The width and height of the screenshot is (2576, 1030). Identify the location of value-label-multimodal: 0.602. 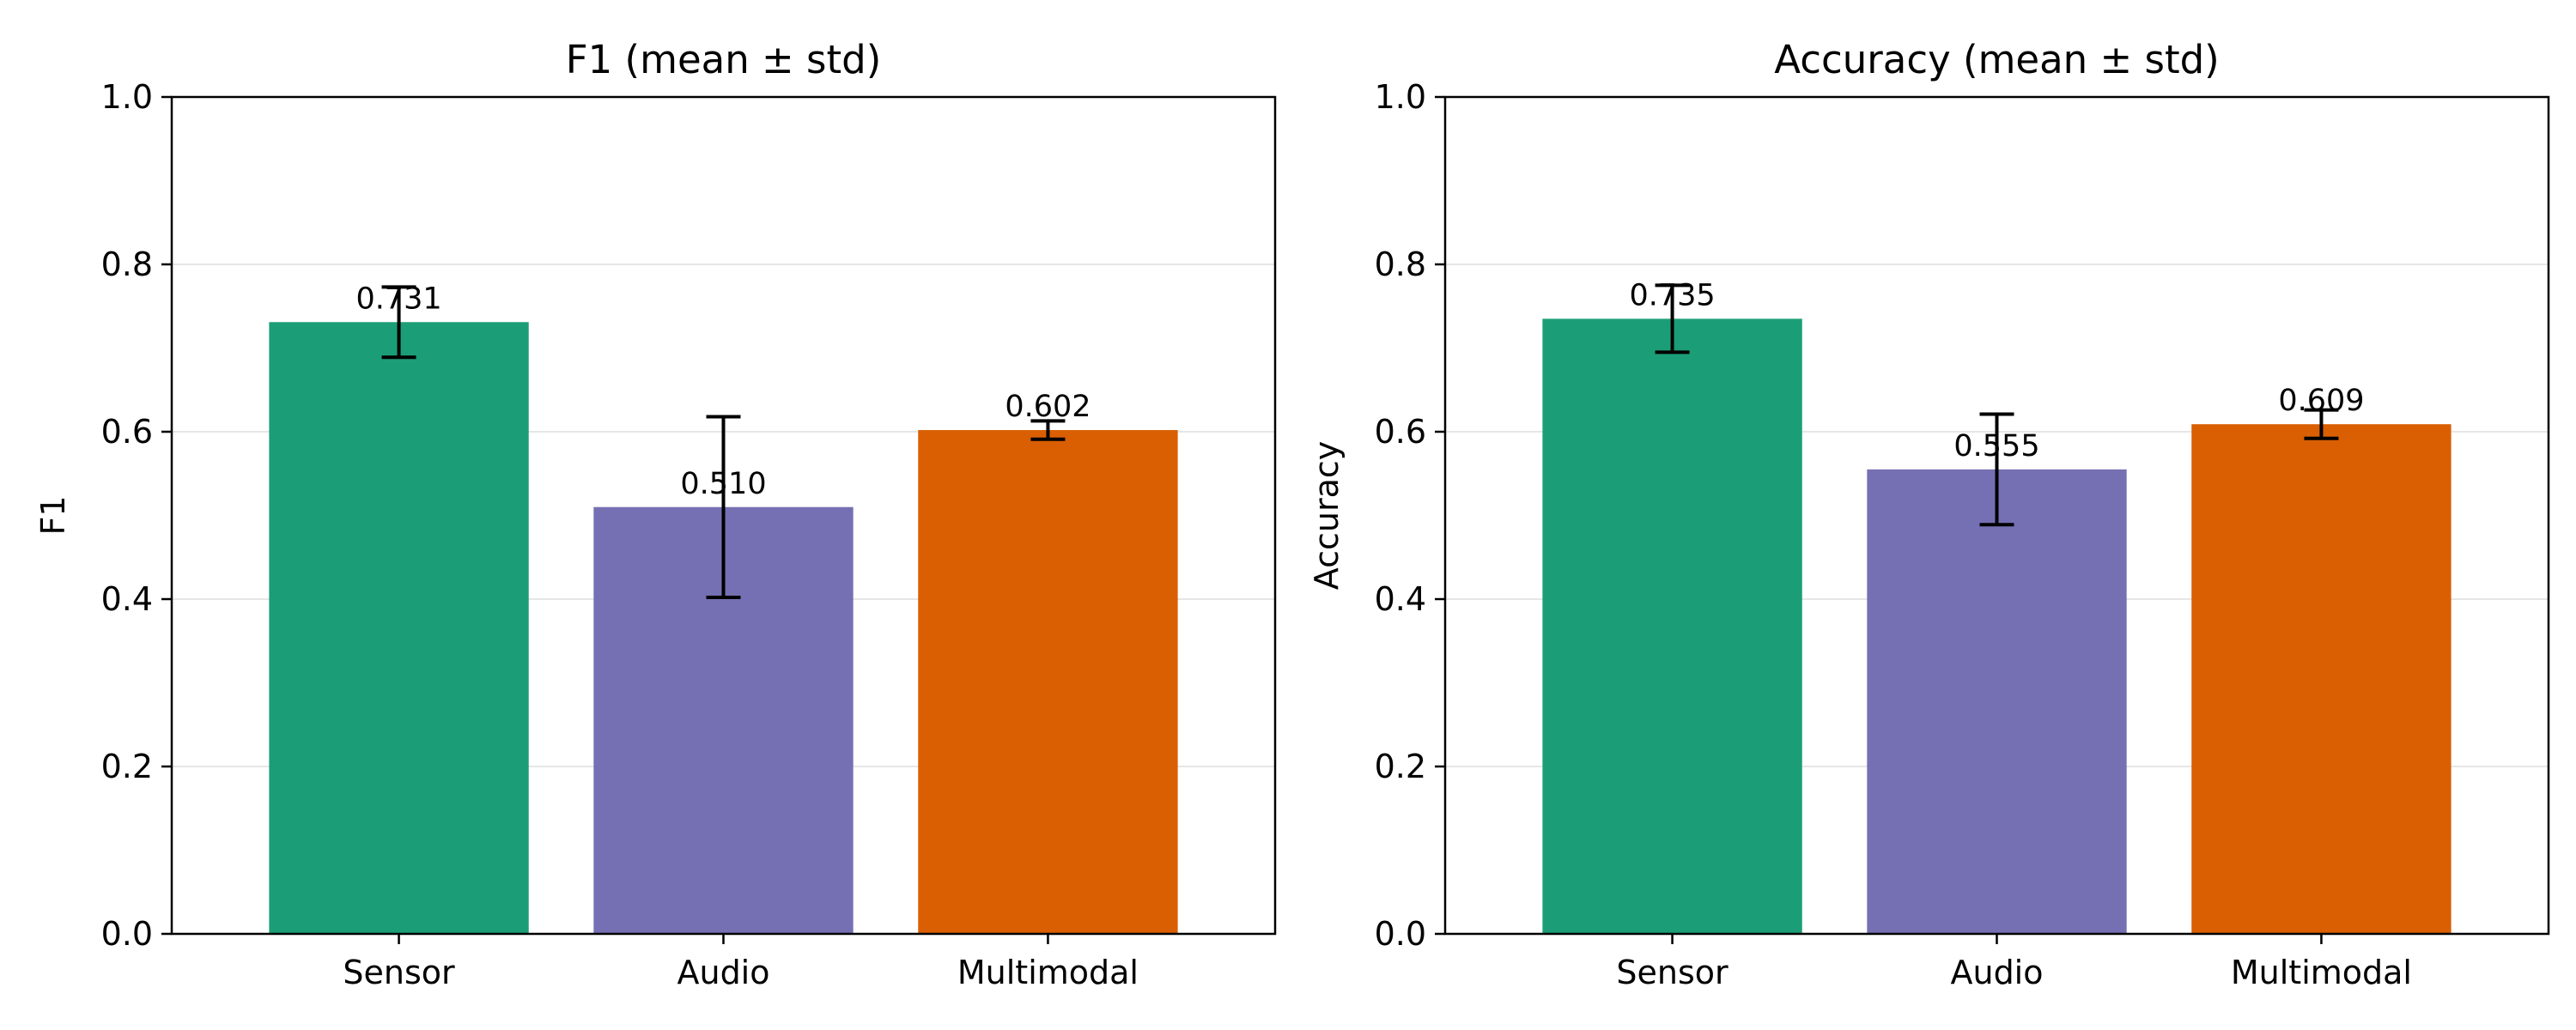
(1048, 407).